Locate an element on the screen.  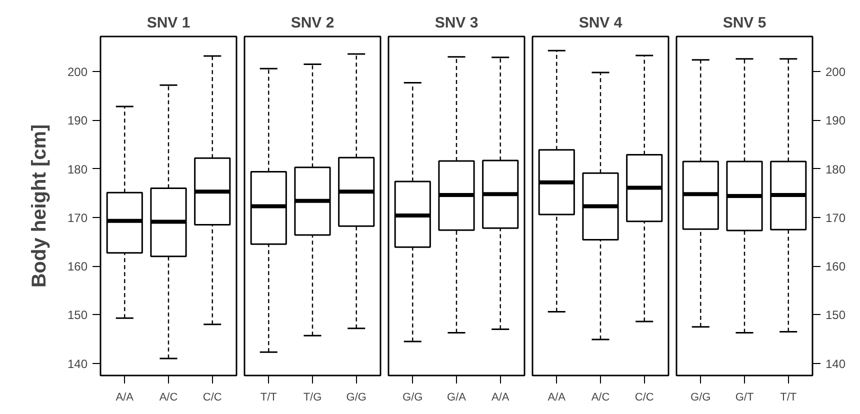
chart-title: SNV 3 is located at coordinates (456, 23).